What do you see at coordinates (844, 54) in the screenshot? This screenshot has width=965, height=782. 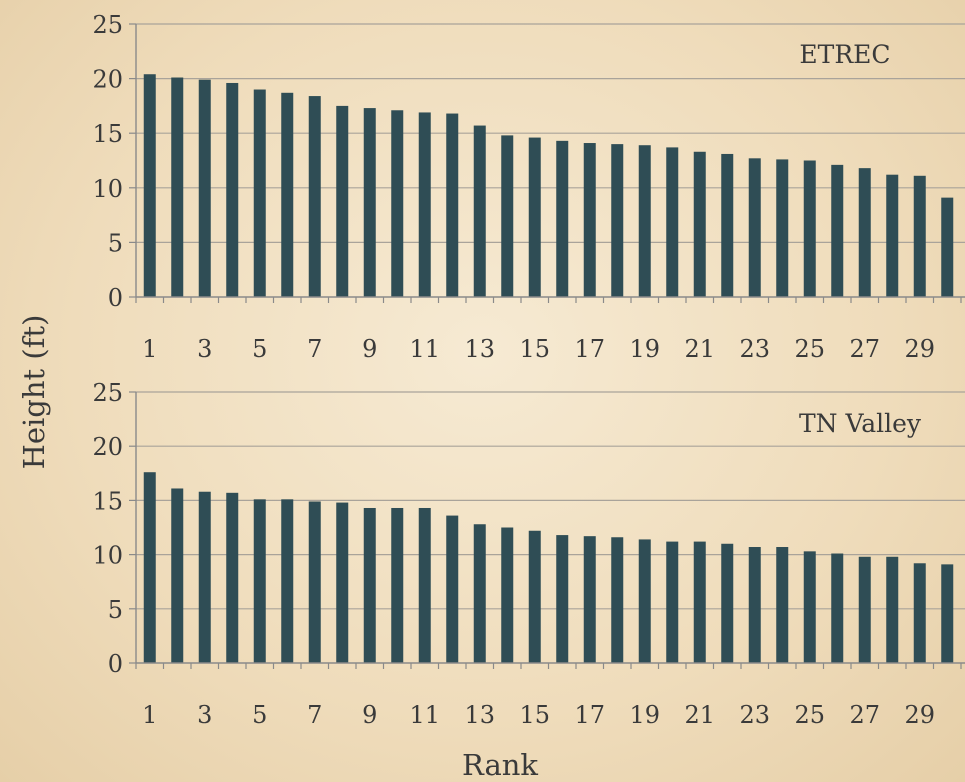 I see `panel-annotation: ETREC` at bounding box center [844, 54].